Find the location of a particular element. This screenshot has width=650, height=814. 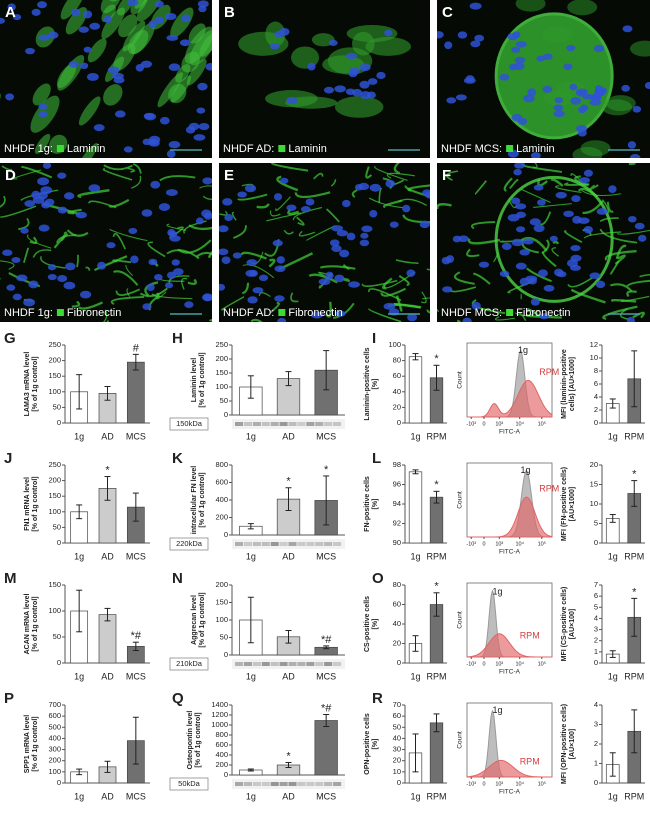

y-axis-label: [%] is located at coordinates (375, 744).